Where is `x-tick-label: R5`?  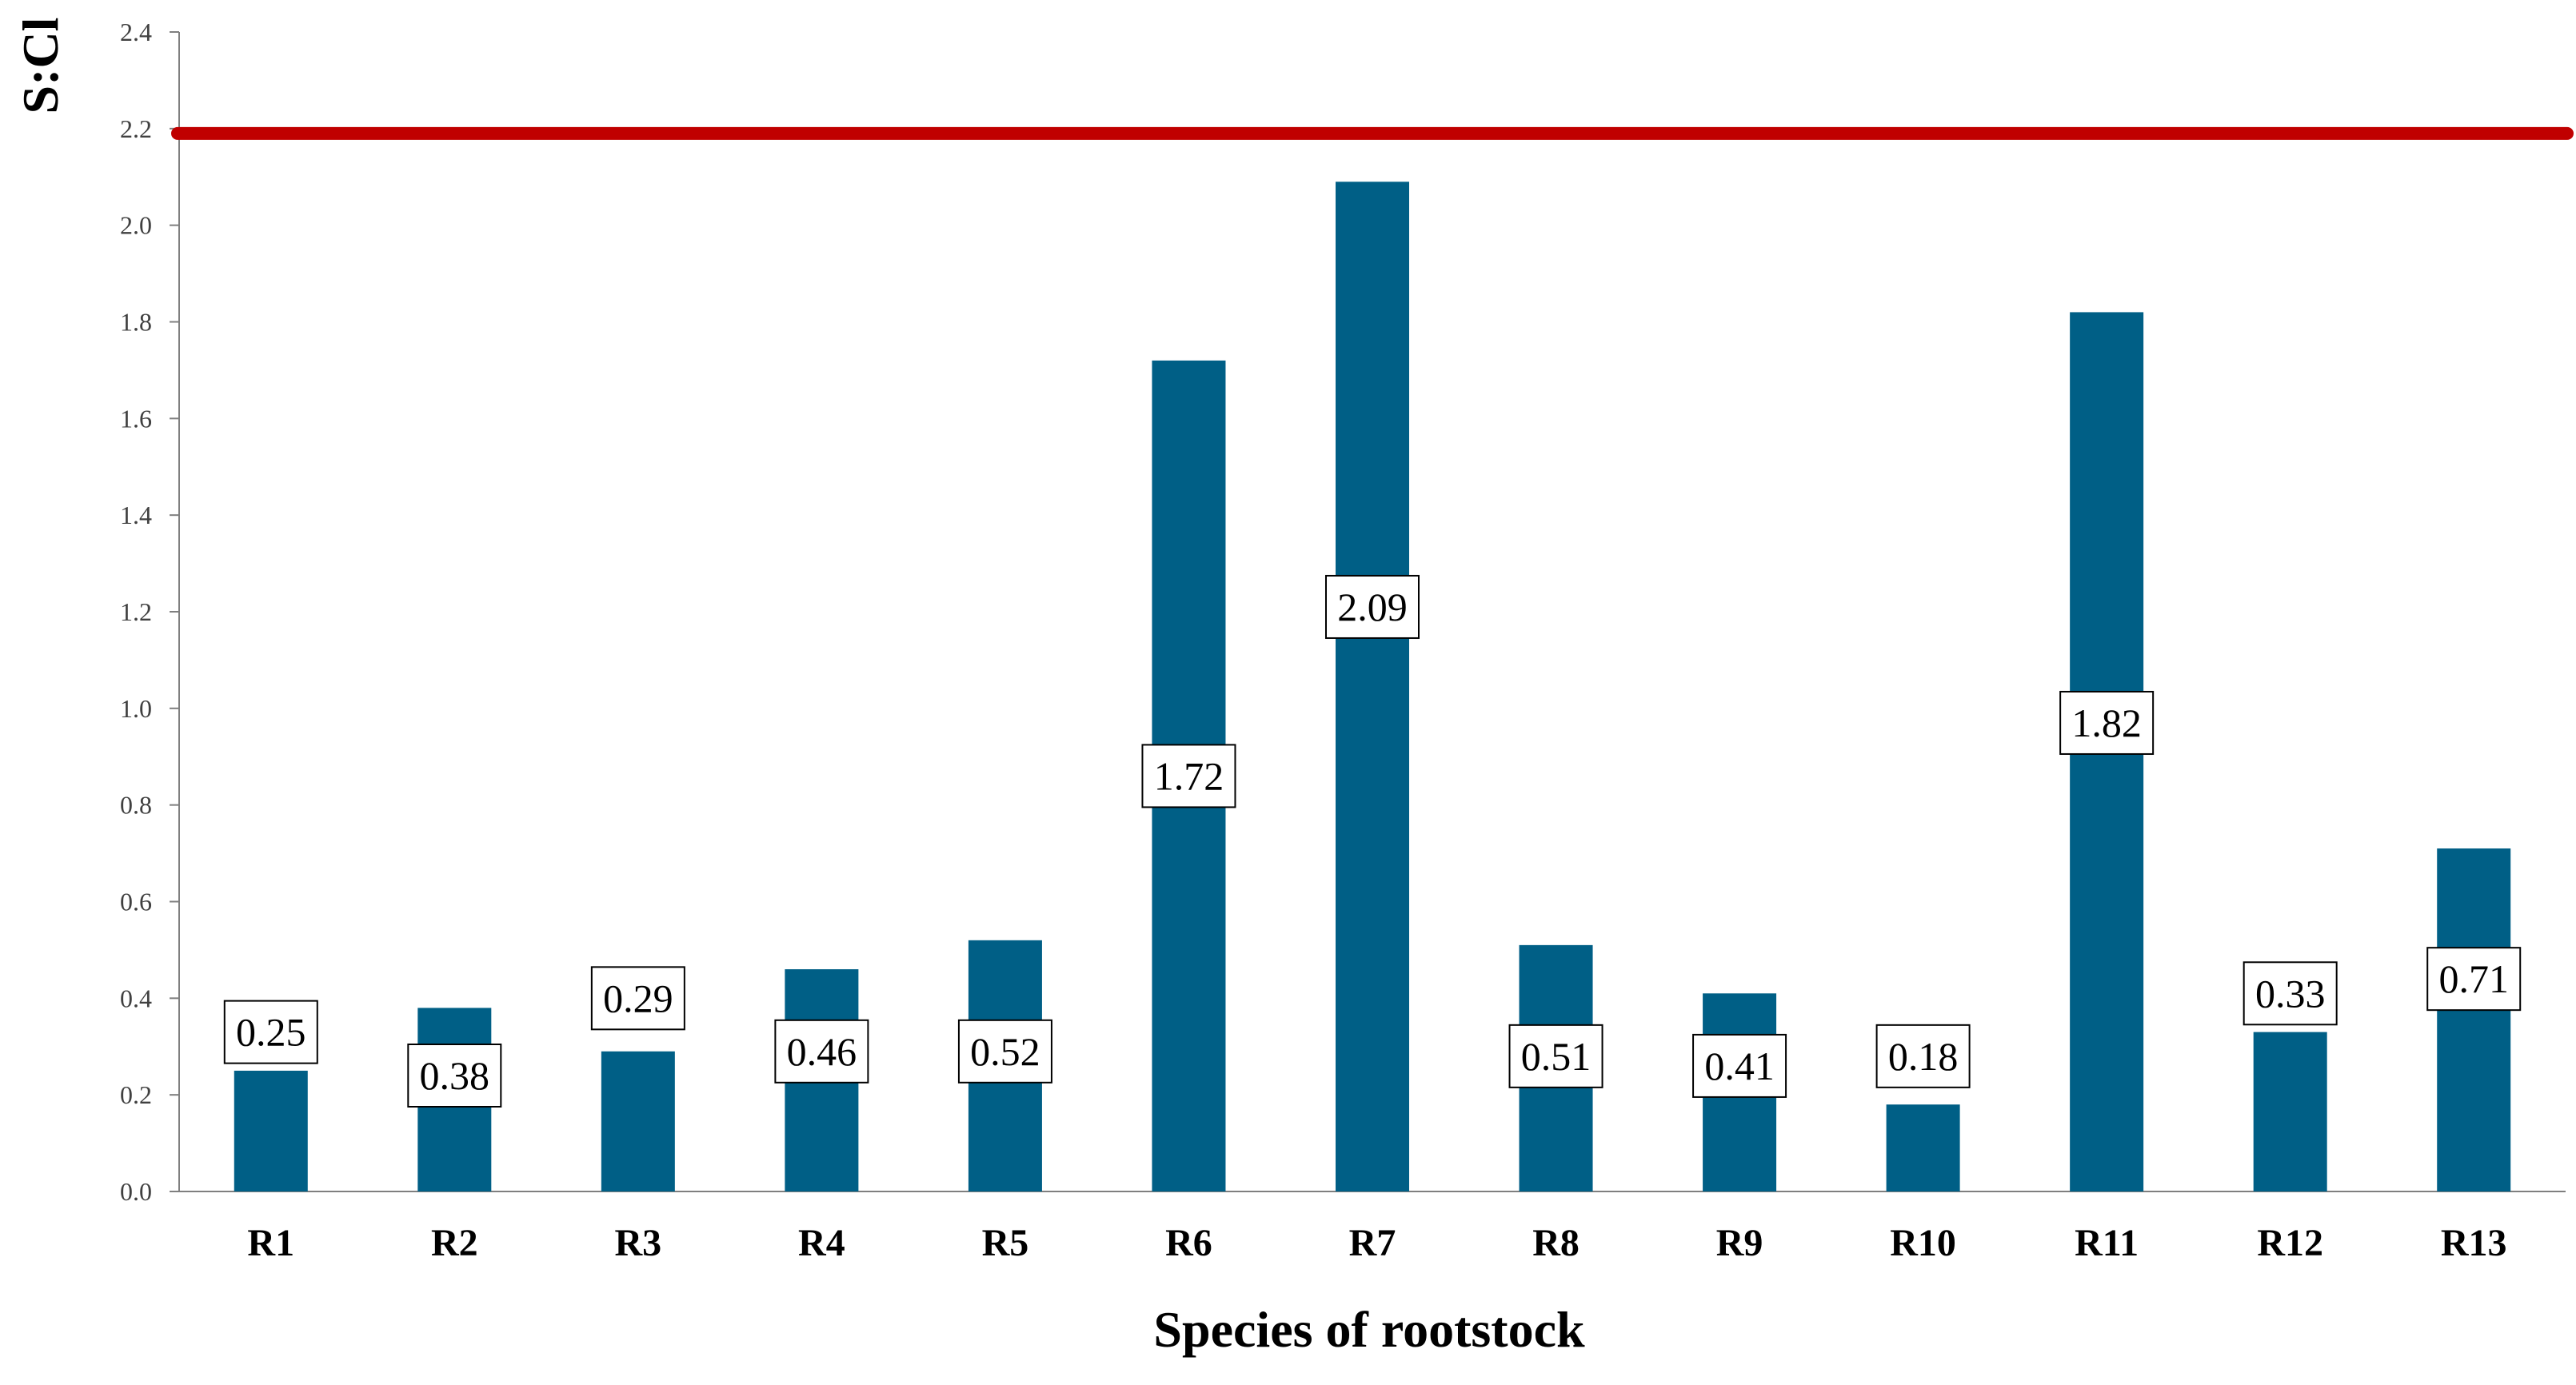 x-tick-label: R5 is located at coordinates (1005, 1243).